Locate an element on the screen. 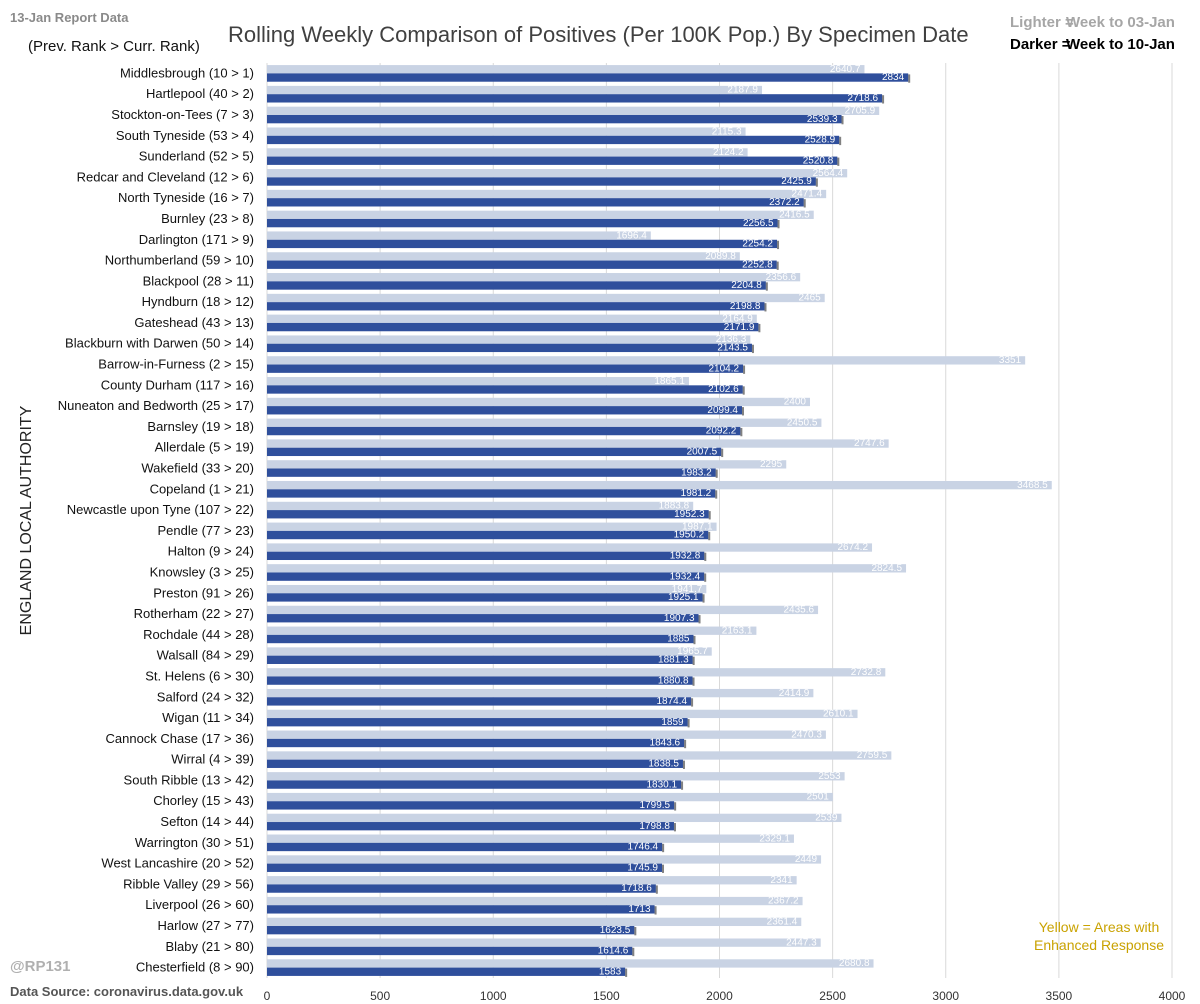  x-tick-label: 3000 is located at coordinates (945, 996).